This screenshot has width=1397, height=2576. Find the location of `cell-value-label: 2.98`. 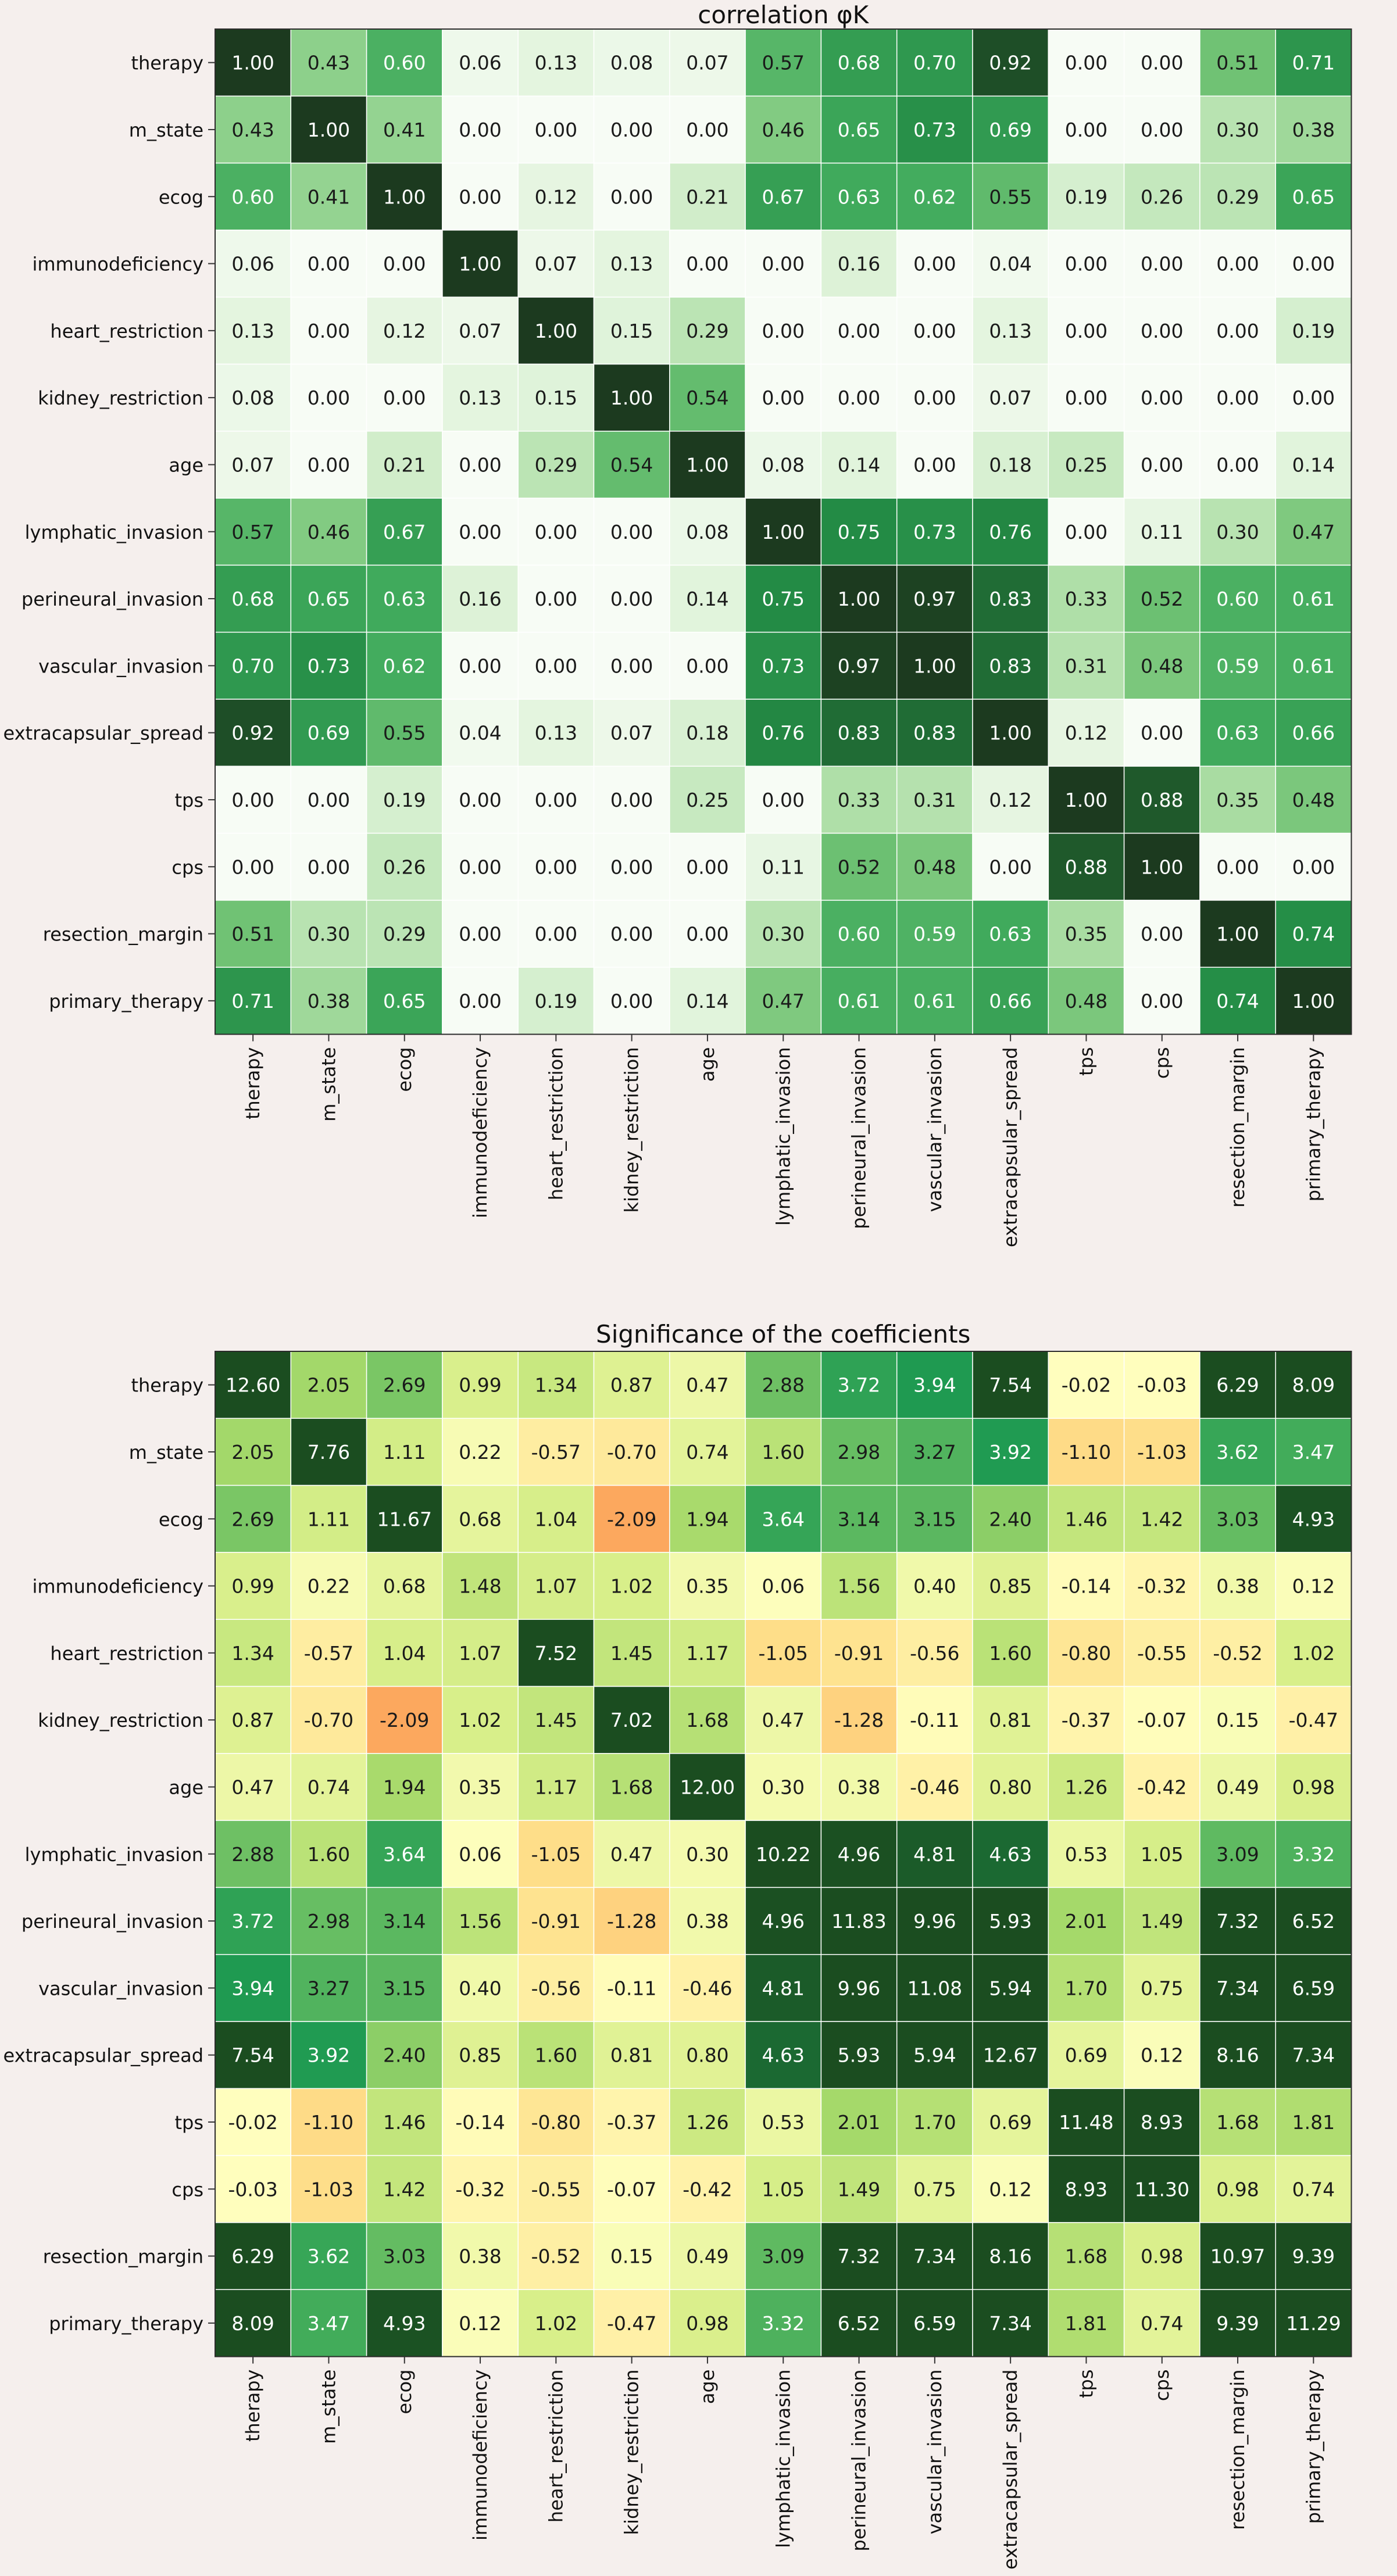

cell-value-label: 2.98 is located at coordinates (859, 1453).